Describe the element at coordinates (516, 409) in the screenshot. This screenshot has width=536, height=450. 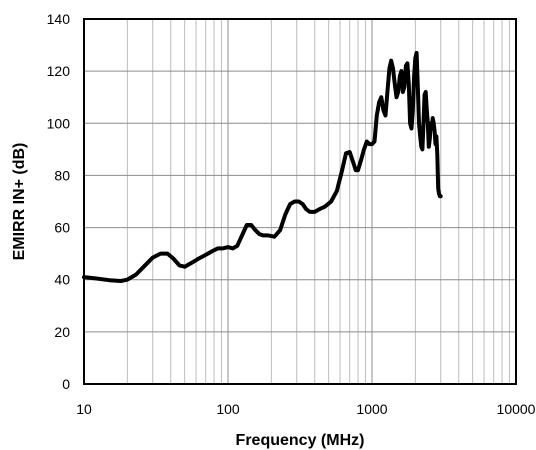
I see `x-tick-label: 10000` at that location.